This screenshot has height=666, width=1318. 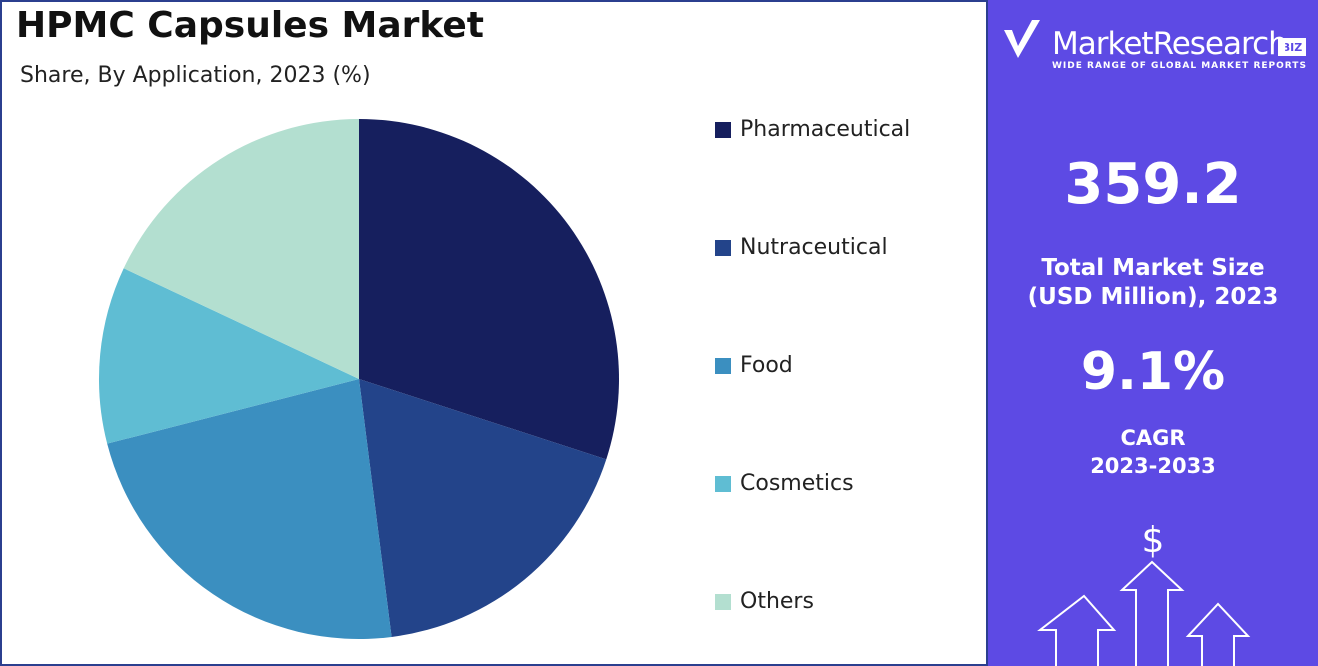 What do you see at coordinates (1153, 372) in the screenshot?
I see `cagr-value: 9.1%` at bounding box center [1153, 372].